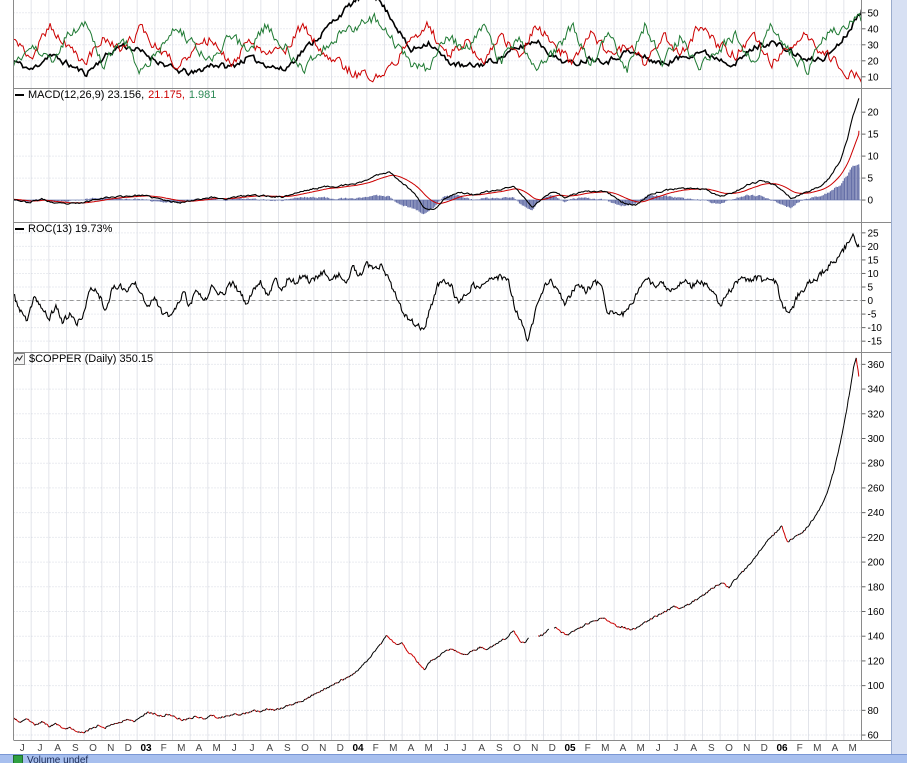 The image size is (907, 763). I want to click on right-margin, so click(899, 377).